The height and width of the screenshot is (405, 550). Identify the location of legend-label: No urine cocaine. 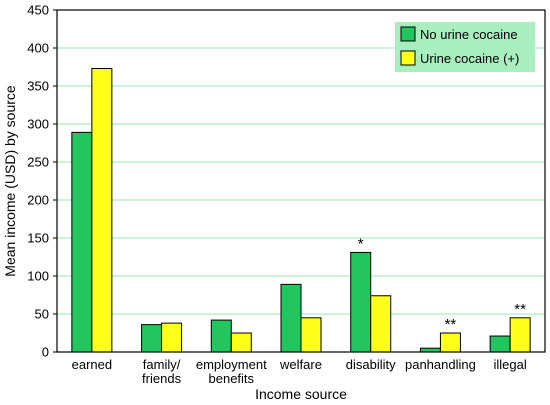
(469, 34).